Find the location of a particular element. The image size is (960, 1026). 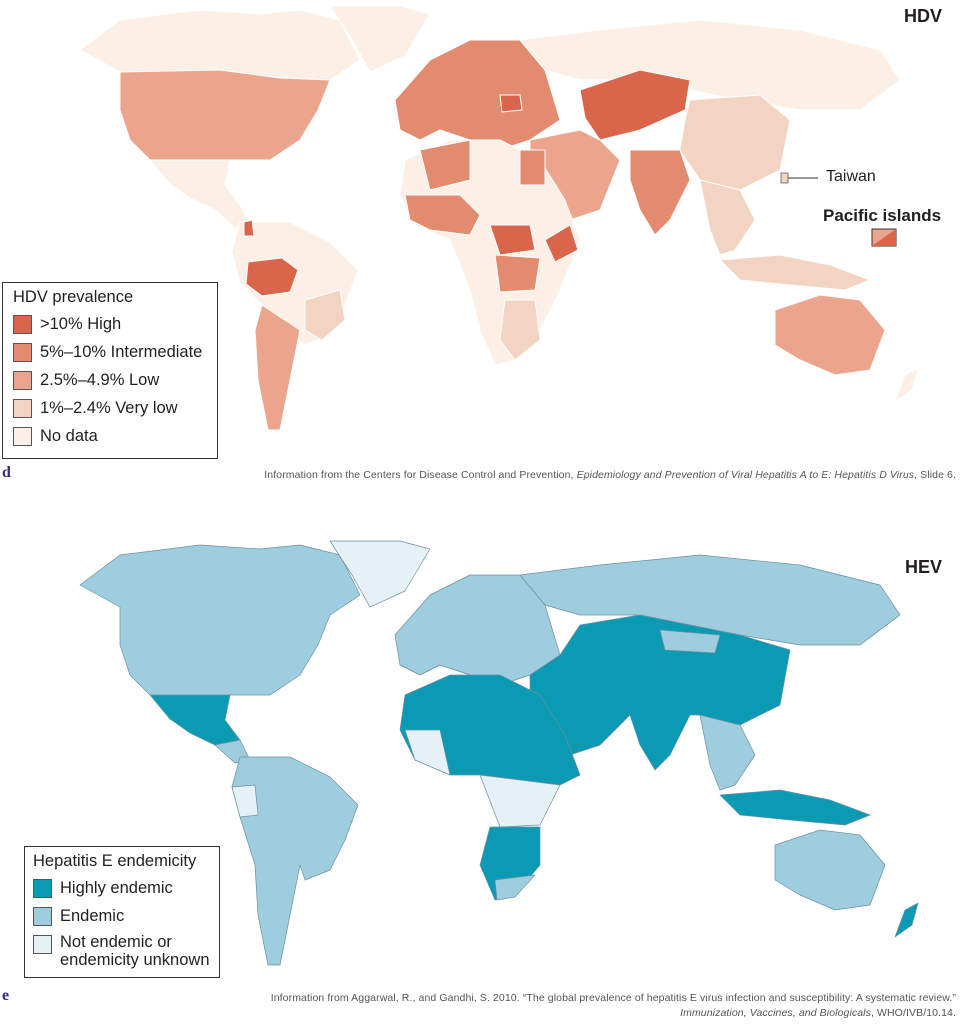

region-south-america is located at coordinates (295, 861).